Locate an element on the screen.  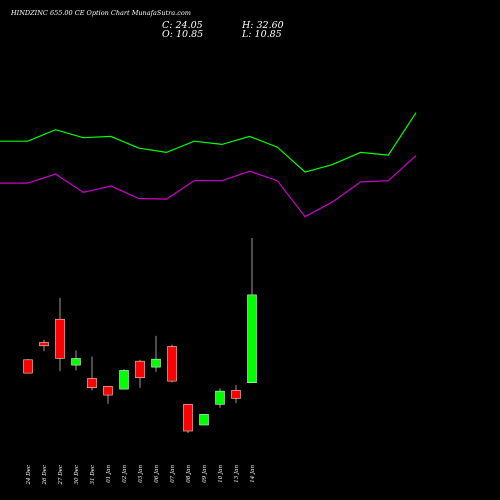
x-tick-label: 08 Jan is located at coordinates (189, 474).